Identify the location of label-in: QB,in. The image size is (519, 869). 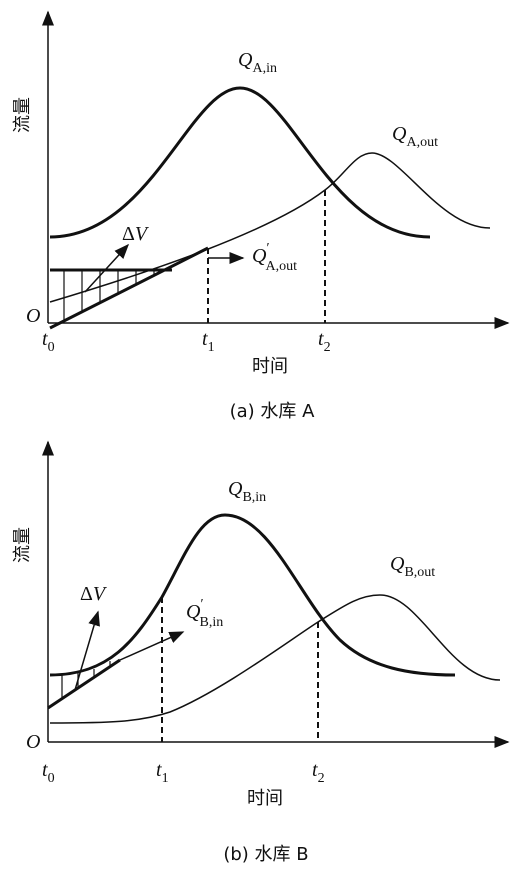
(247, 491).